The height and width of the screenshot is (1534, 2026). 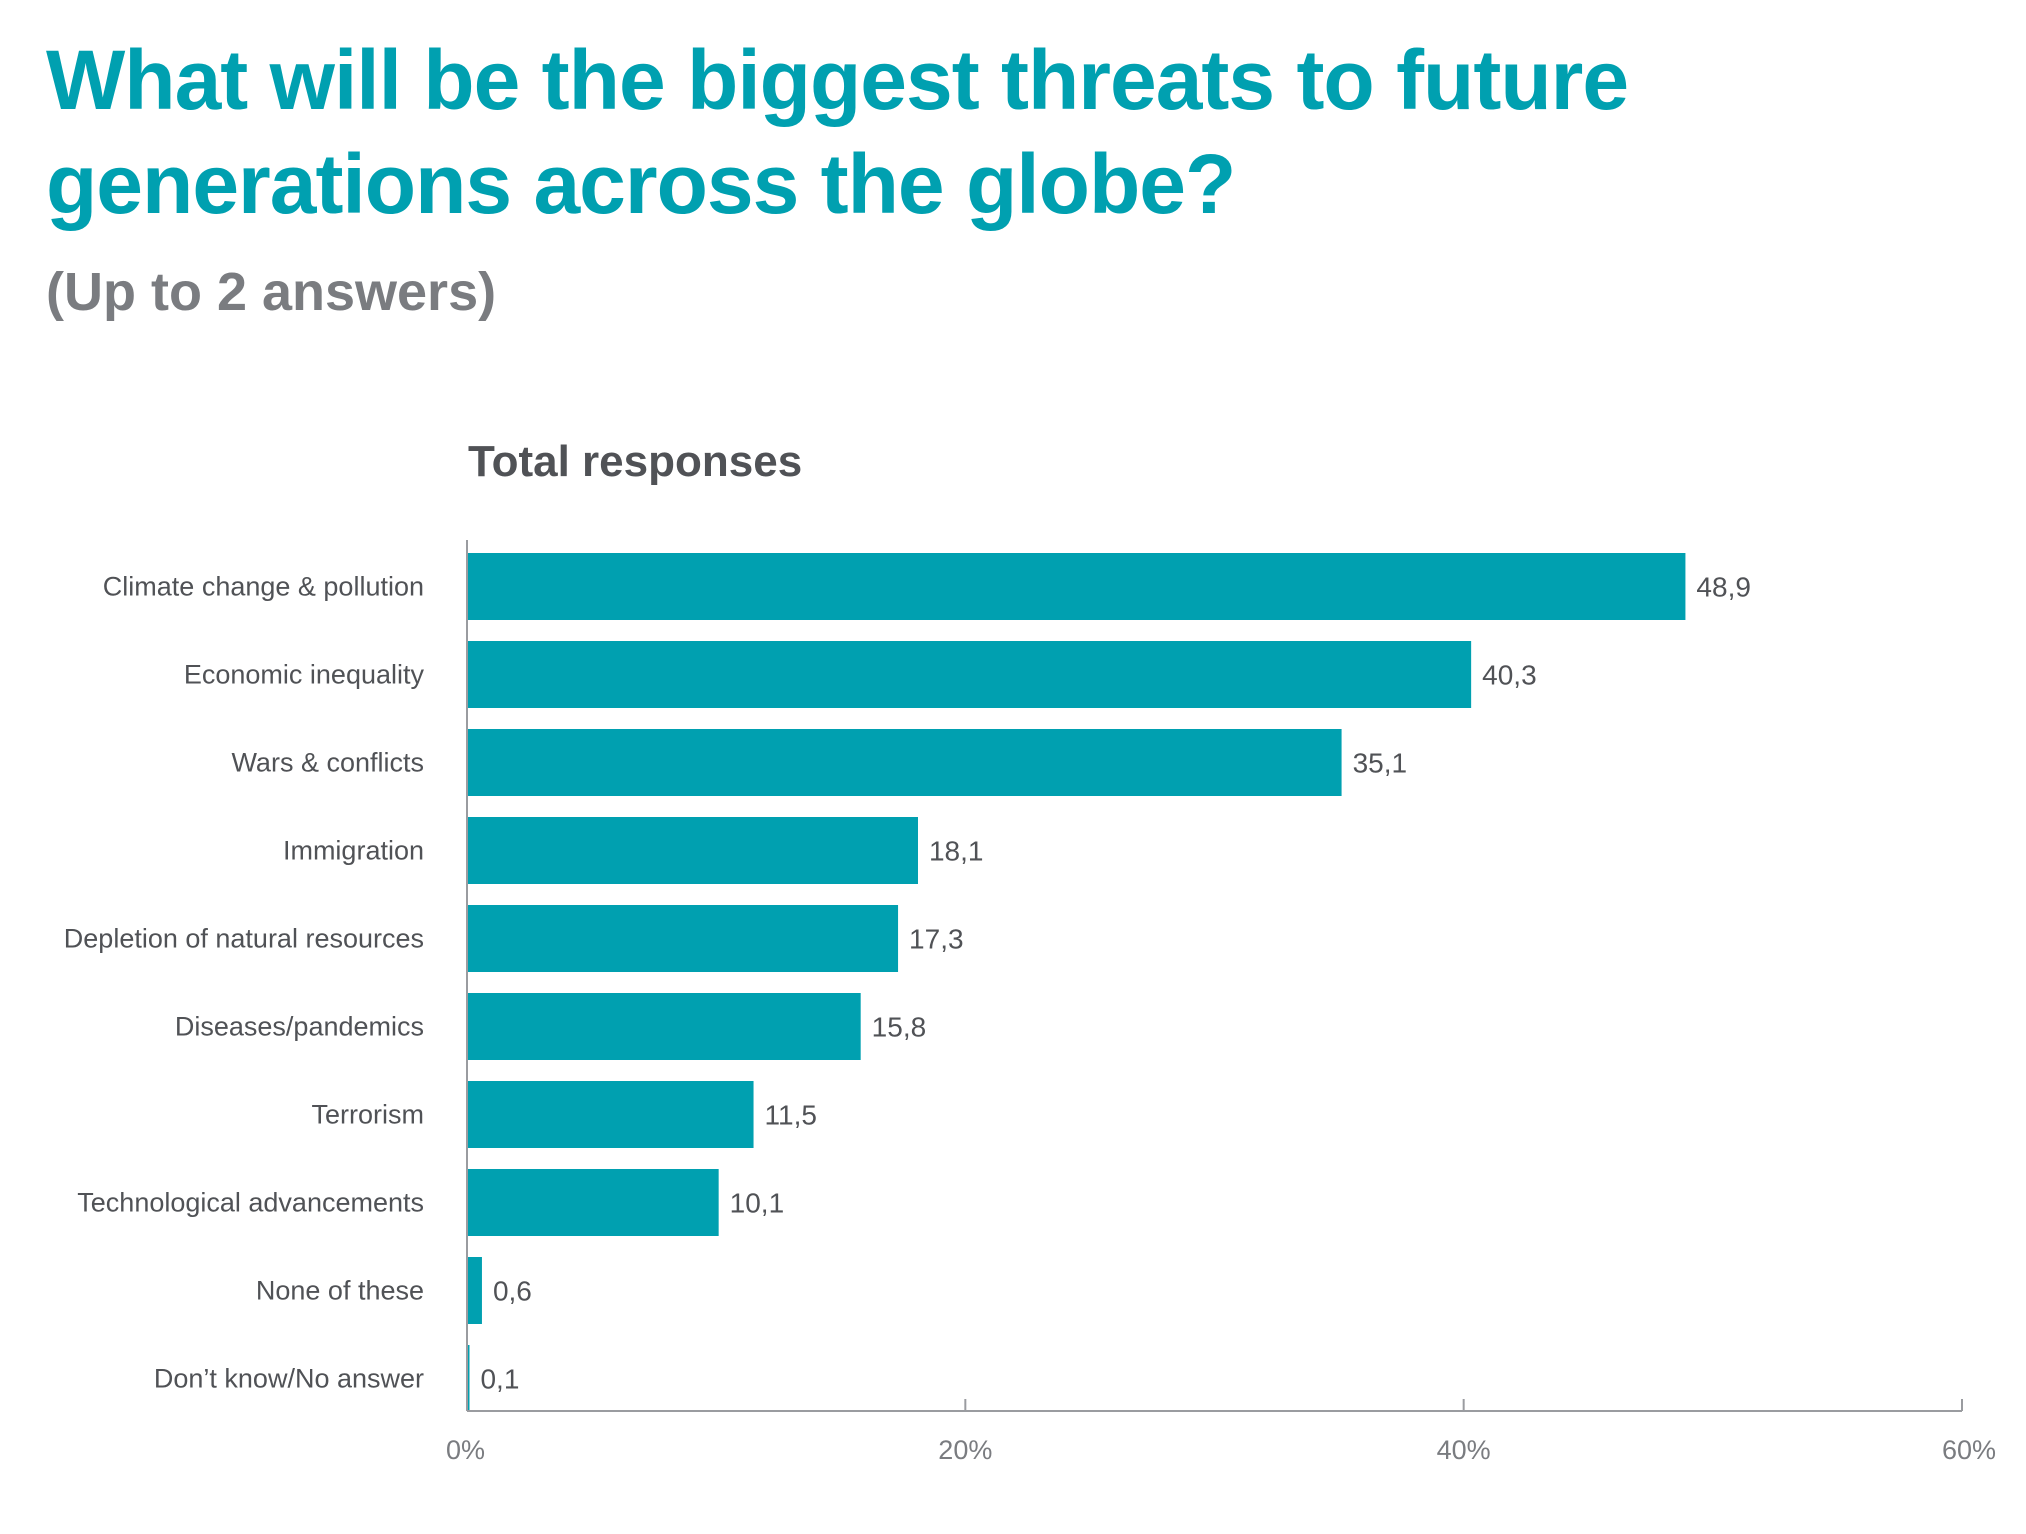 What do you see at coordinates (956, 851) in the screenshot?
I see `value-label: 18,1` at bounding box center [956, 851].